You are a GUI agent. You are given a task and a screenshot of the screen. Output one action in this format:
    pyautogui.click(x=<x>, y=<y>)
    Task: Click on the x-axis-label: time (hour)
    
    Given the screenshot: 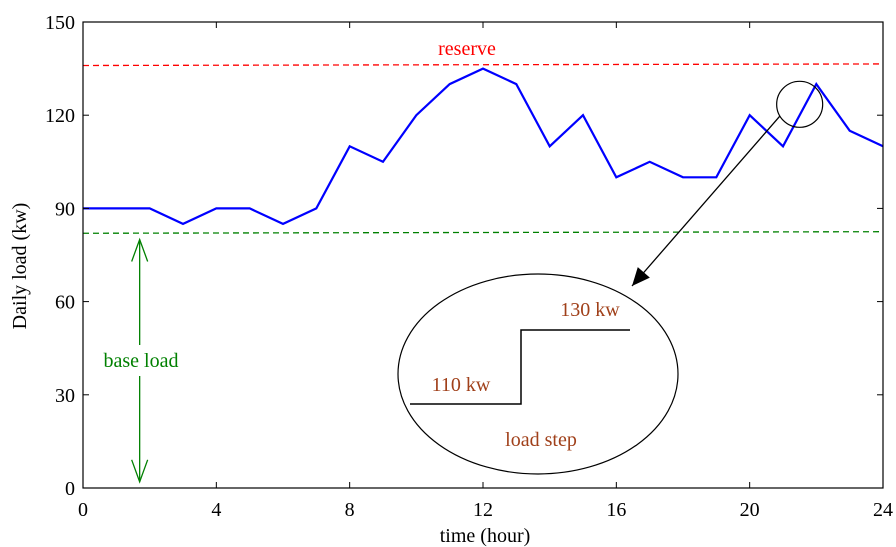 What is the action you would take?
    pyautogui.click(x=485, y=536)
    